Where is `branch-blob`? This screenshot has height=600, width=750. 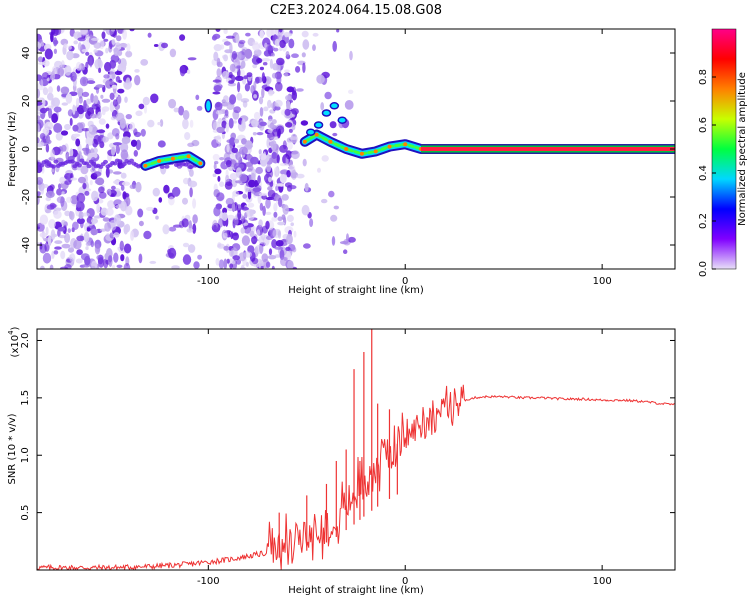
branch-blob is located at coordinates (310, 132).